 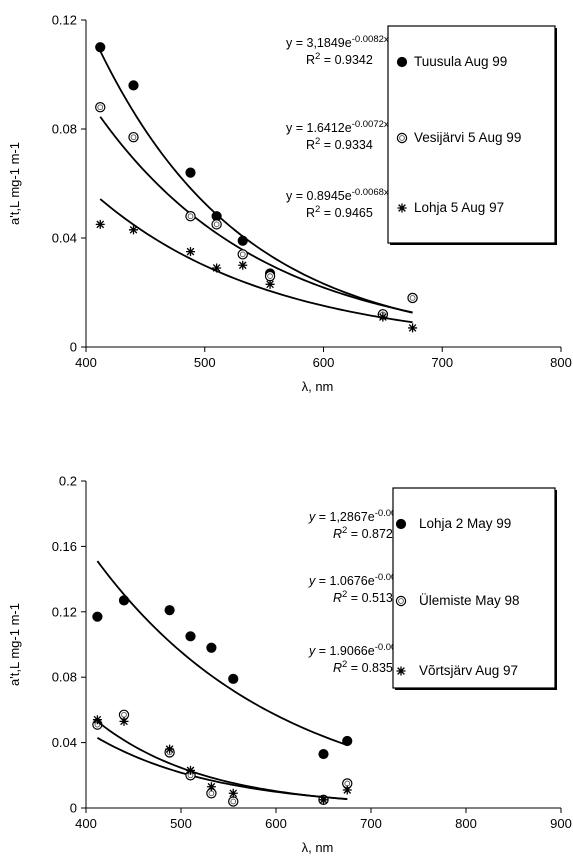 What do you see at coordinates (465, 523) in the screenshot?
I see `legend-label: Lohja 2 May 99` at bounding box center [465, 523].